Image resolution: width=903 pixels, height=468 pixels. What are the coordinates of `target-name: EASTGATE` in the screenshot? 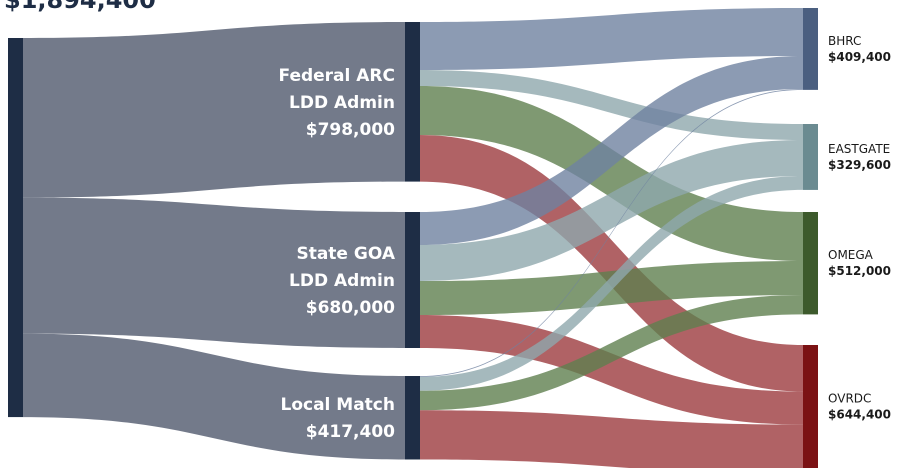 It's located at (859, 149).